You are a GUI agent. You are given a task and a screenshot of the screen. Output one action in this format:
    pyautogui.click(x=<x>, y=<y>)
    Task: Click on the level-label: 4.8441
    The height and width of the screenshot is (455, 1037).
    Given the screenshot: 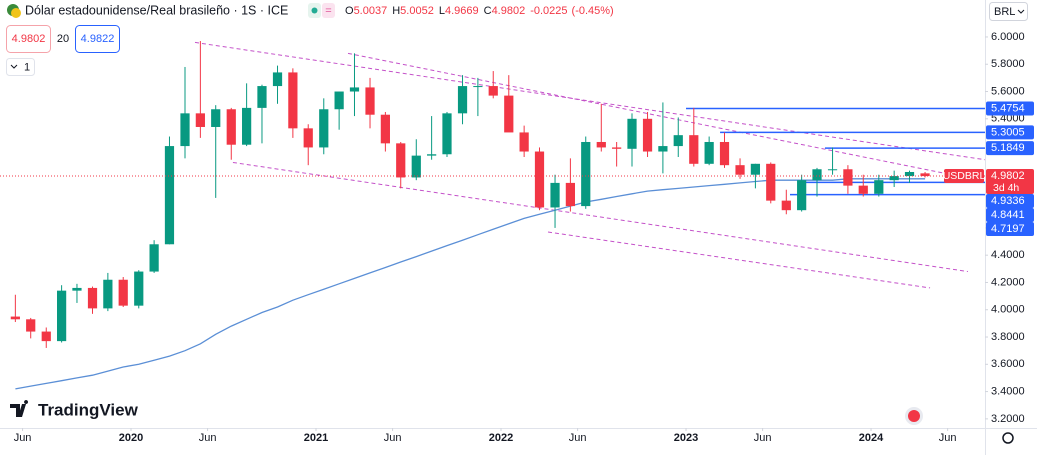 What is the action you would take?
    pyautogui.click(x=1008, y=215)
    